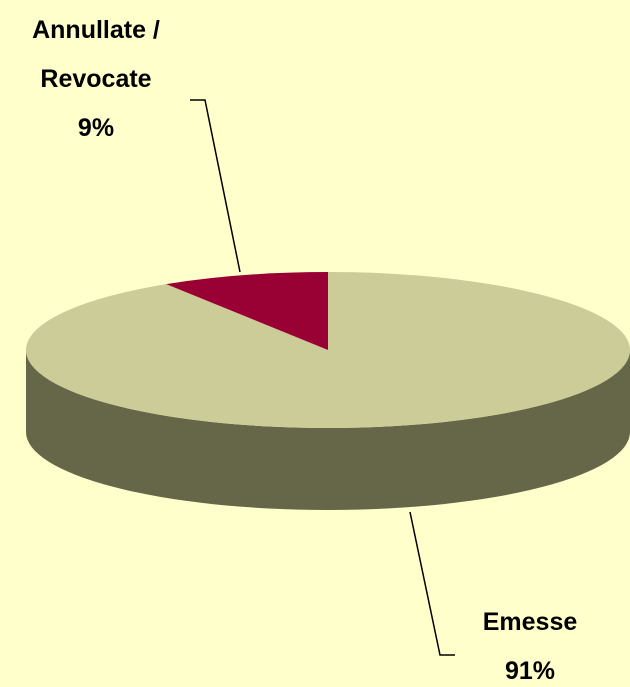  Describe the element at coordinates (530, 671) in the screenshot. I see `value-label: 91%` at that location.